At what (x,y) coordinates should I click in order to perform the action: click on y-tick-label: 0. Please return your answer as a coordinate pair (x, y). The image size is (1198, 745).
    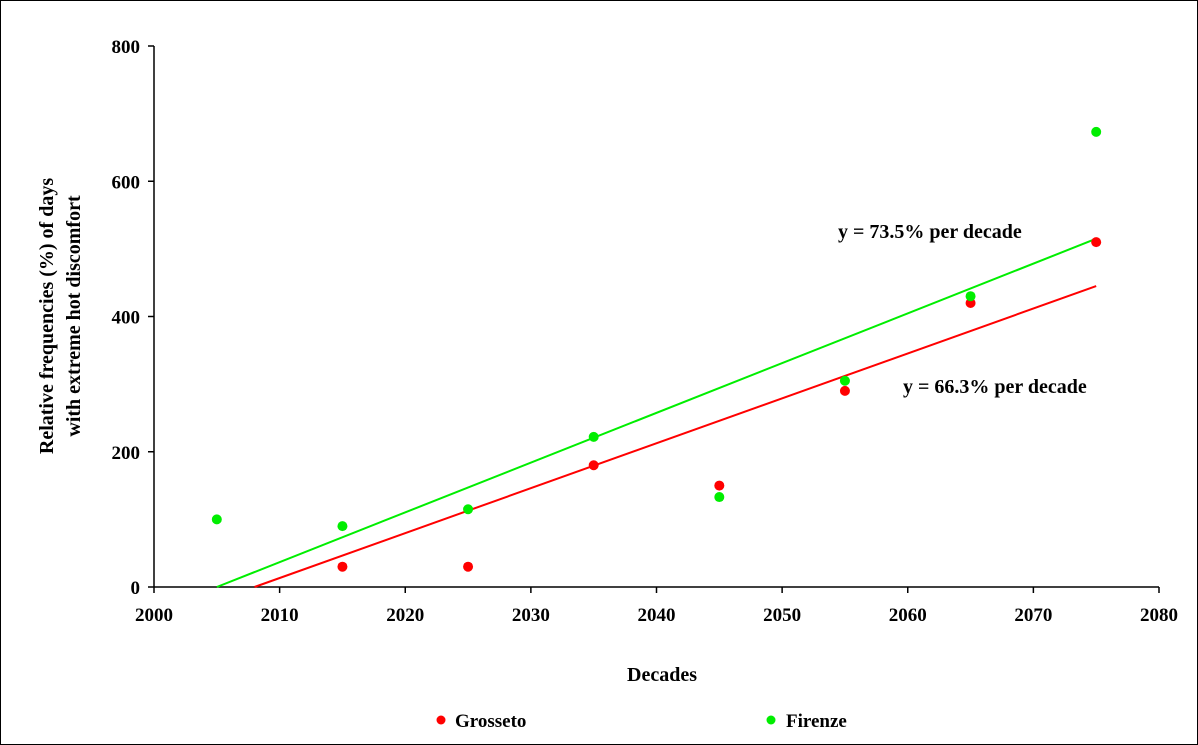
    Looking at the image, I should click on (136, 588).